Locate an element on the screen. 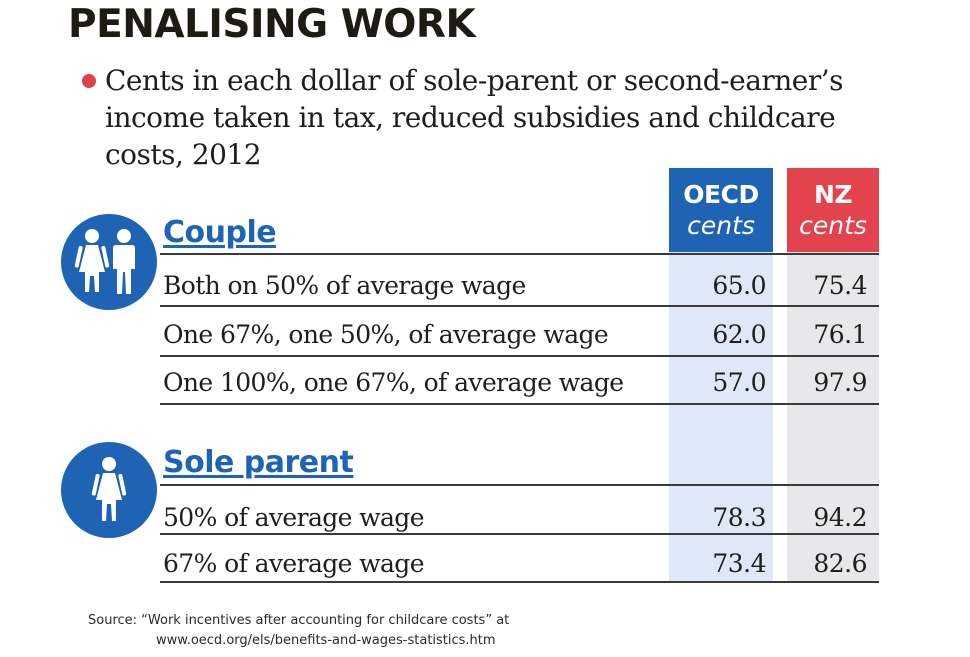 The image size is (970, 657). table-row-label: Both on 50% of average wage is located at coordinates (344, 285).